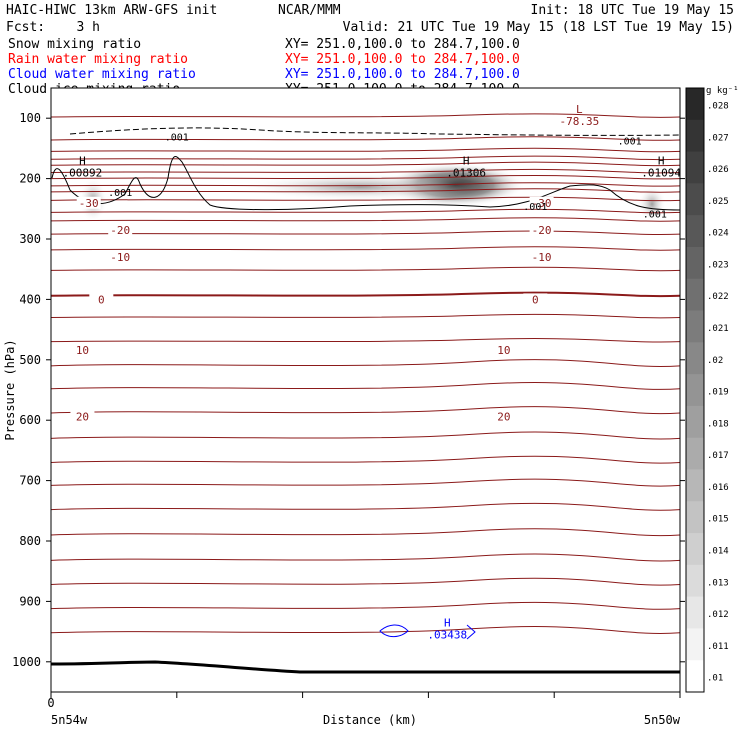 Image resolution: width=740 pixels, height=740 pixels. What do you see at coordinates (718, 138) in the screenshot?
I see `colorbar-label: .027` at bounding box center [718, 138].